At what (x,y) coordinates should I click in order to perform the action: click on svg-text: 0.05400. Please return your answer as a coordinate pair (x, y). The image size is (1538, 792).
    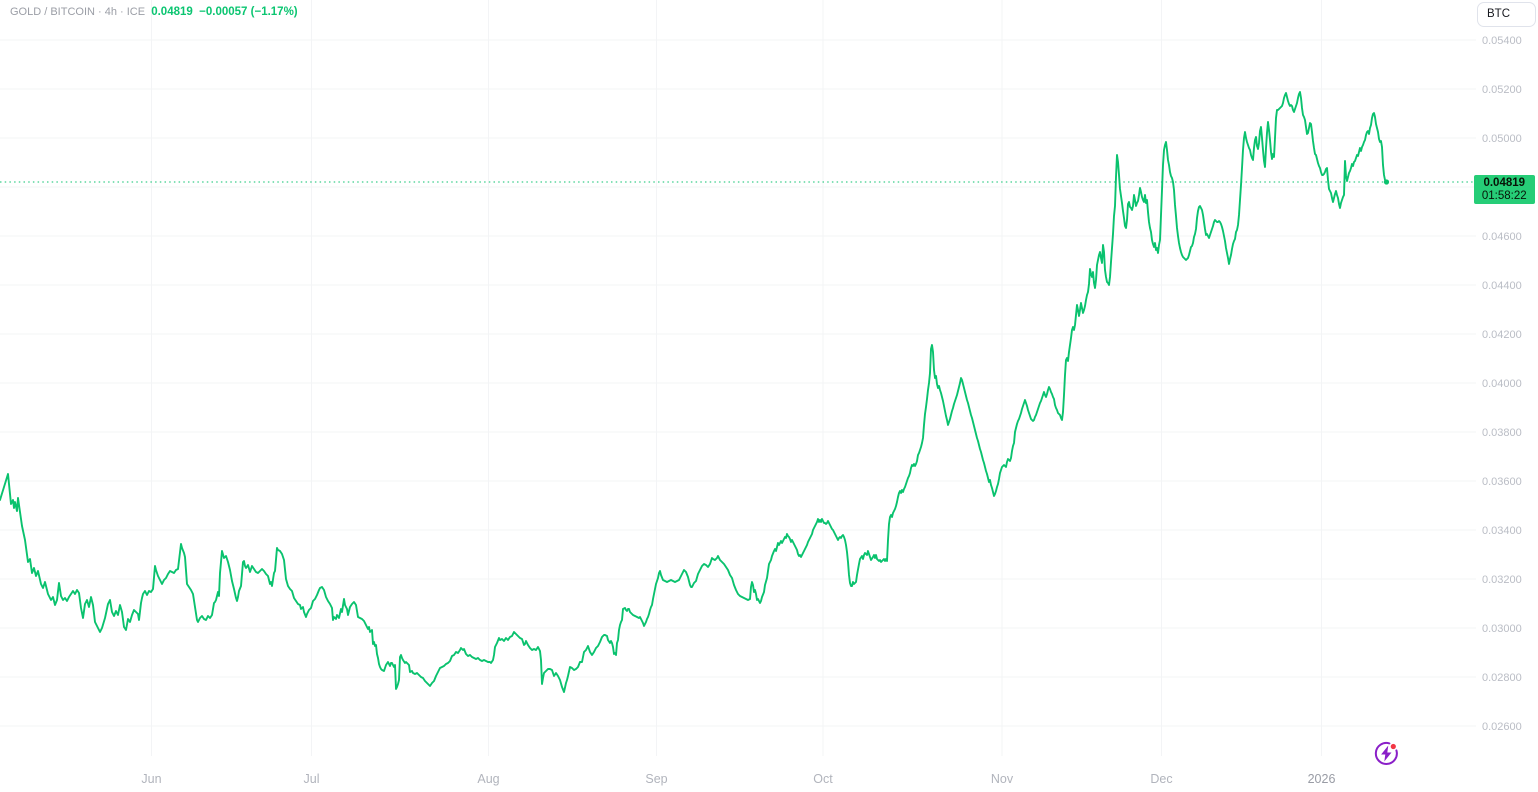
    Looking at the image, I should click on (1502, 41).